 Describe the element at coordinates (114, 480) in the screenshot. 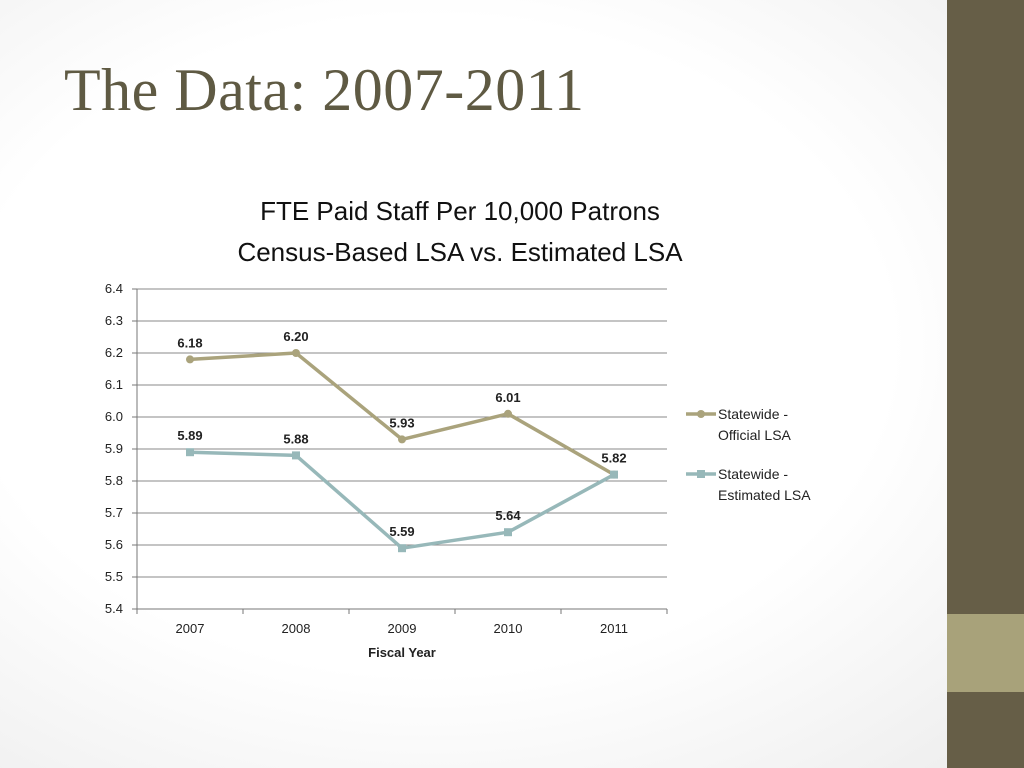

I see `y-tick-label: 5.8` at that location.